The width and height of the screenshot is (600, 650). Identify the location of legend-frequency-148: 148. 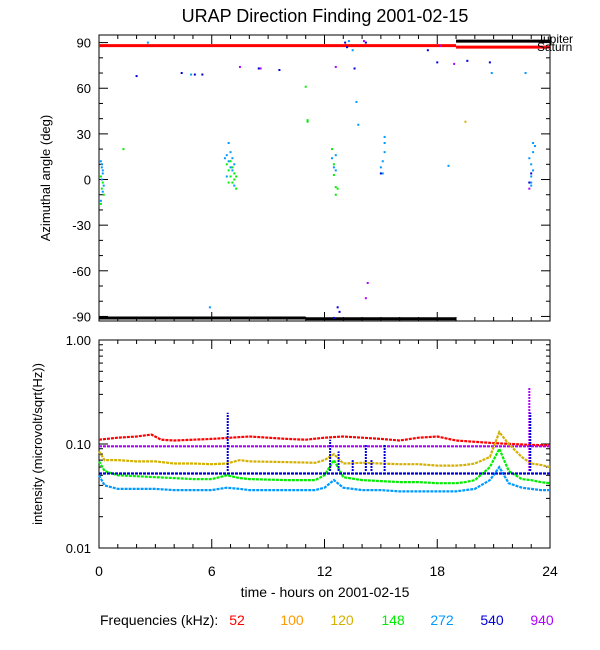
(393, 620).